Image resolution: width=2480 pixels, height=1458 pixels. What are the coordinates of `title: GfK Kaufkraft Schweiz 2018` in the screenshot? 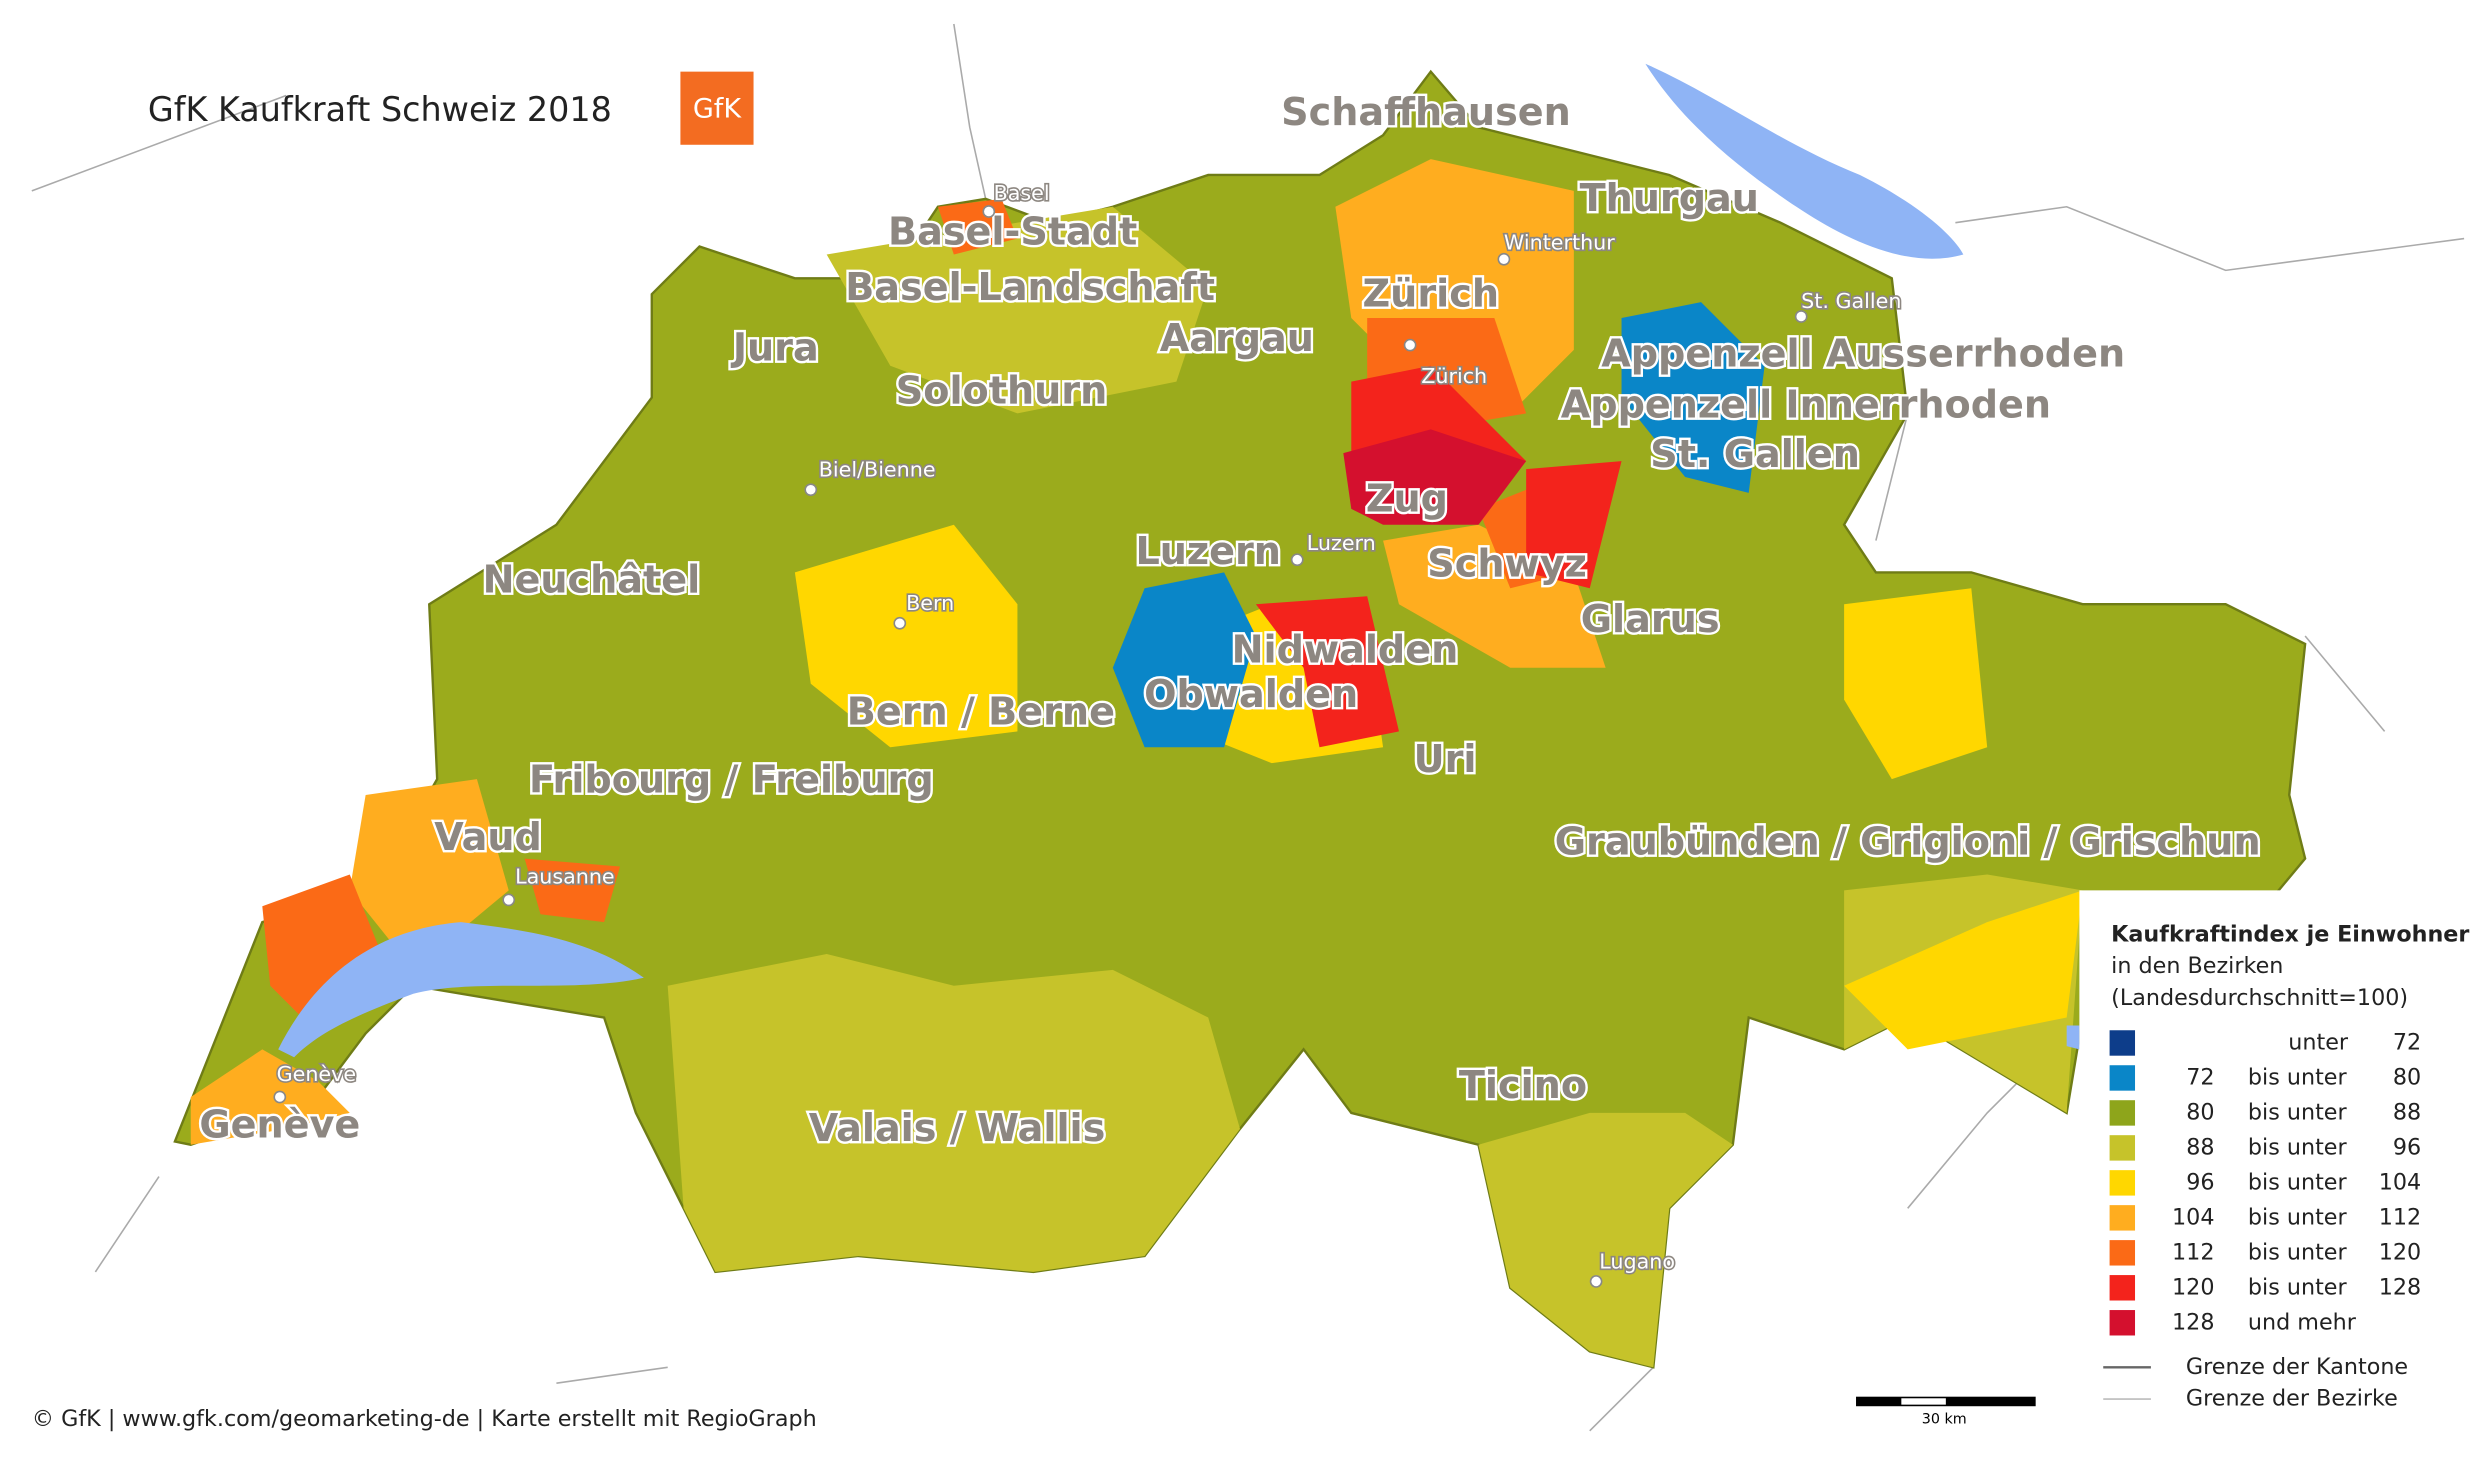 It's located at (380, 109).